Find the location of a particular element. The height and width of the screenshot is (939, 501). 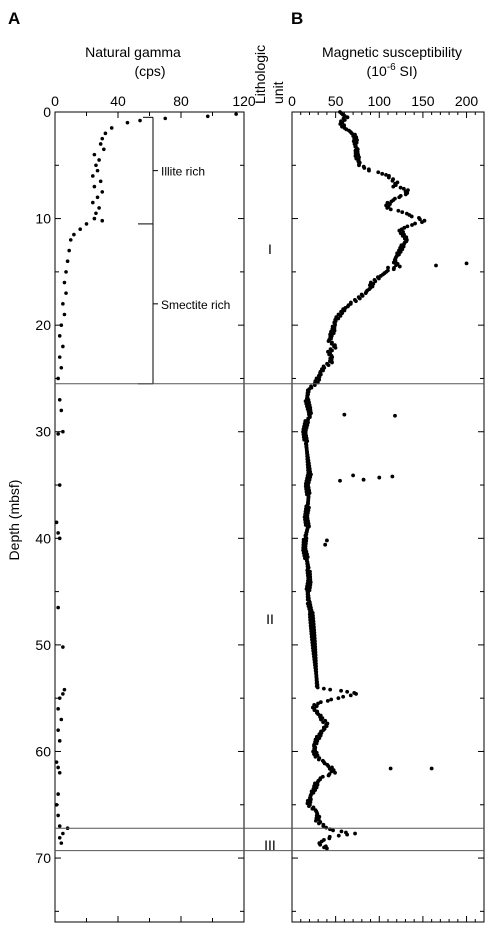

depth-axis-label: Depth (mbsf) is located at coordinates (14, 520).